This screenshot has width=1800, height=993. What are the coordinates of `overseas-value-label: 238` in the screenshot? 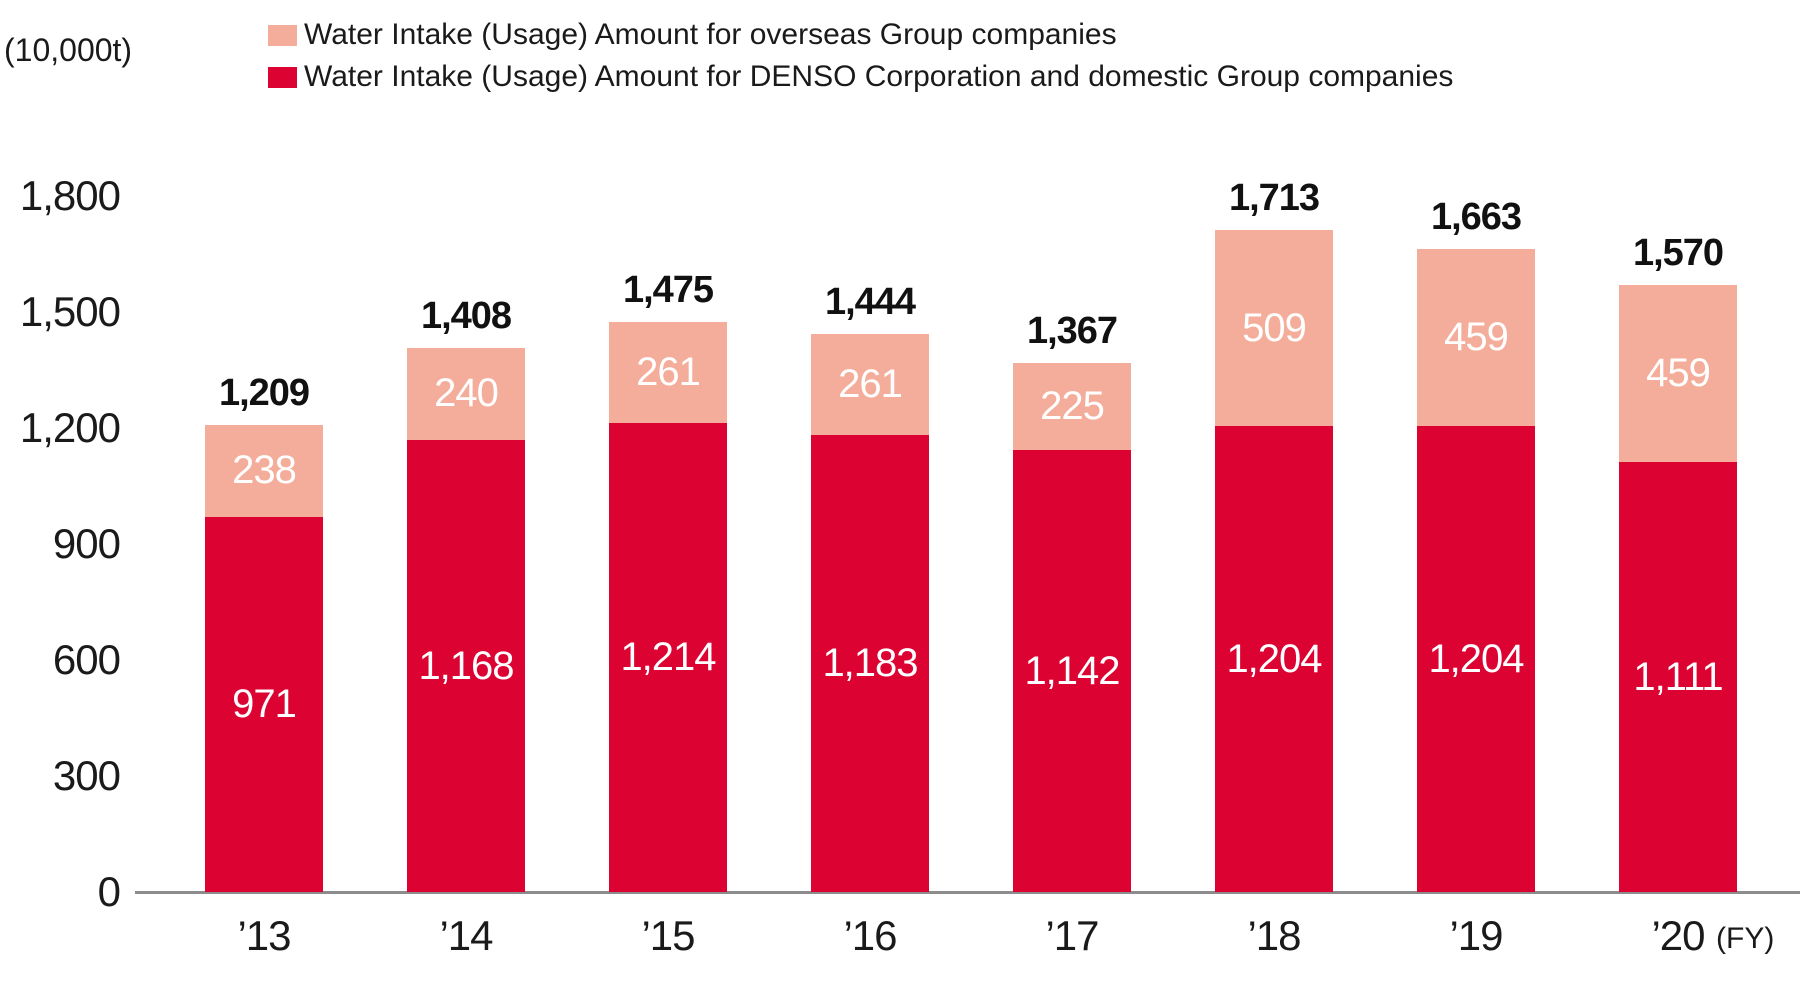 It's located at (264, 470).